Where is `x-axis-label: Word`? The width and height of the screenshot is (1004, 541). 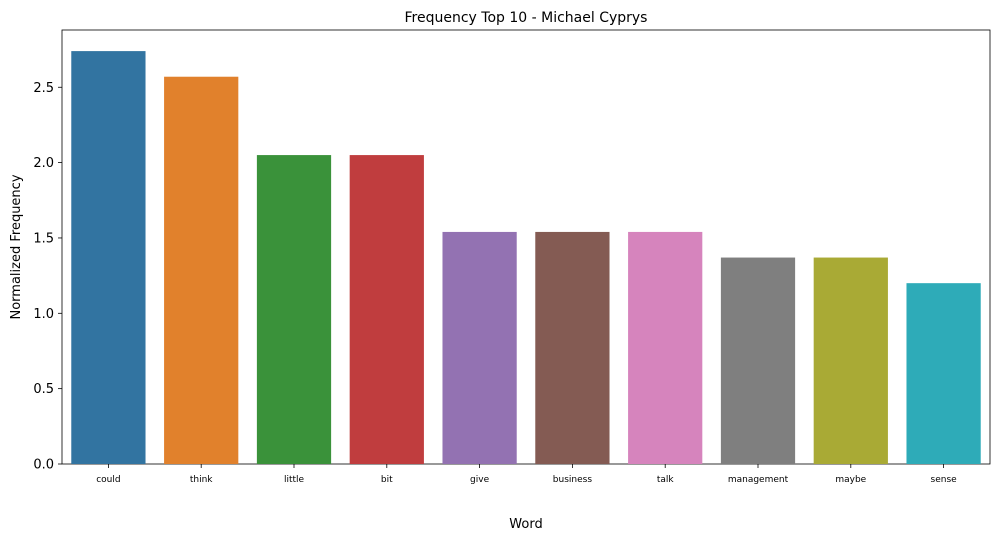 x-axis-label: Word is located at coordinates (525, 524).